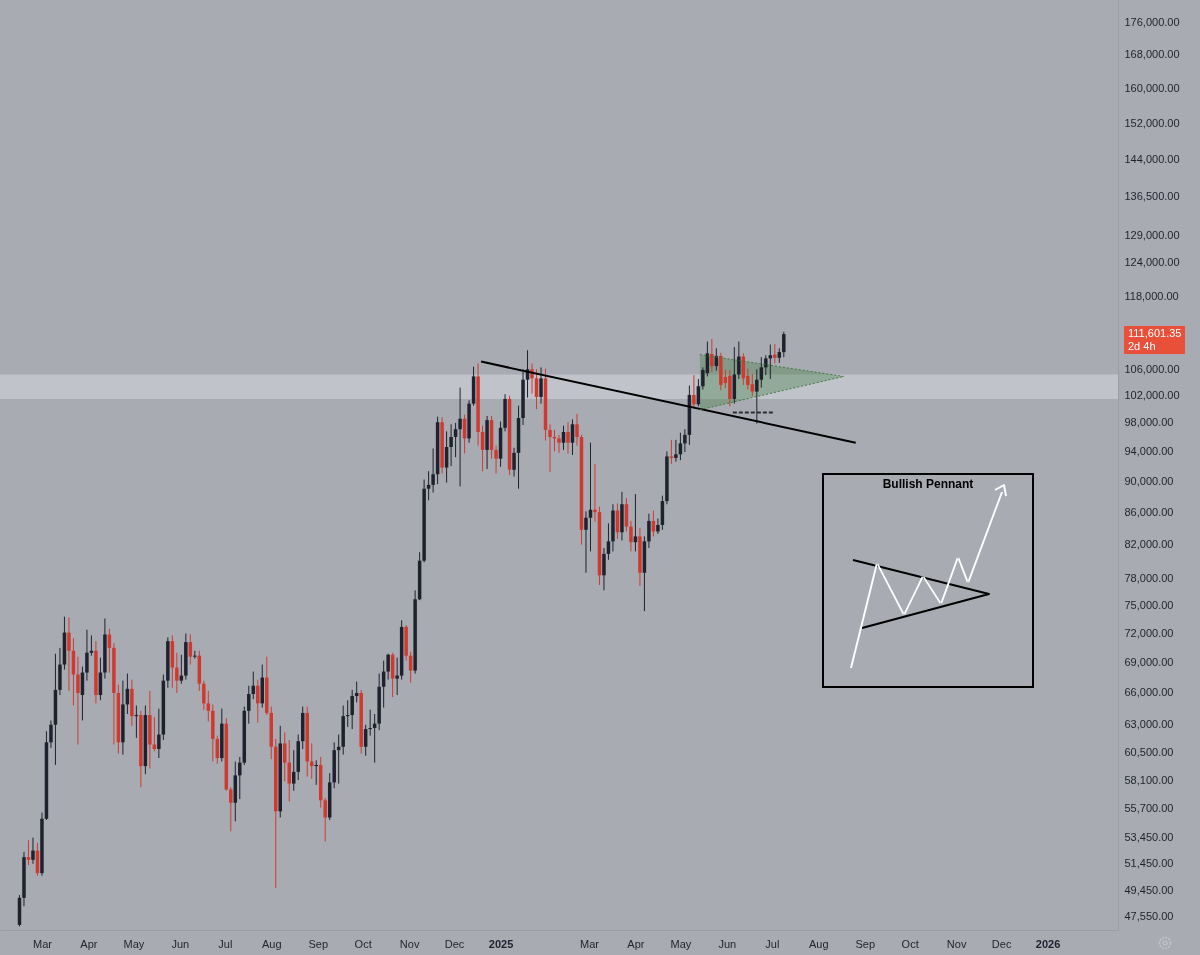 The width and height of the screenshot is (1200, 955). What do you see at coordinates (1155, 334) in the screenshot?
I see `text: 111,601.35` at bounding box center [1155, 334].